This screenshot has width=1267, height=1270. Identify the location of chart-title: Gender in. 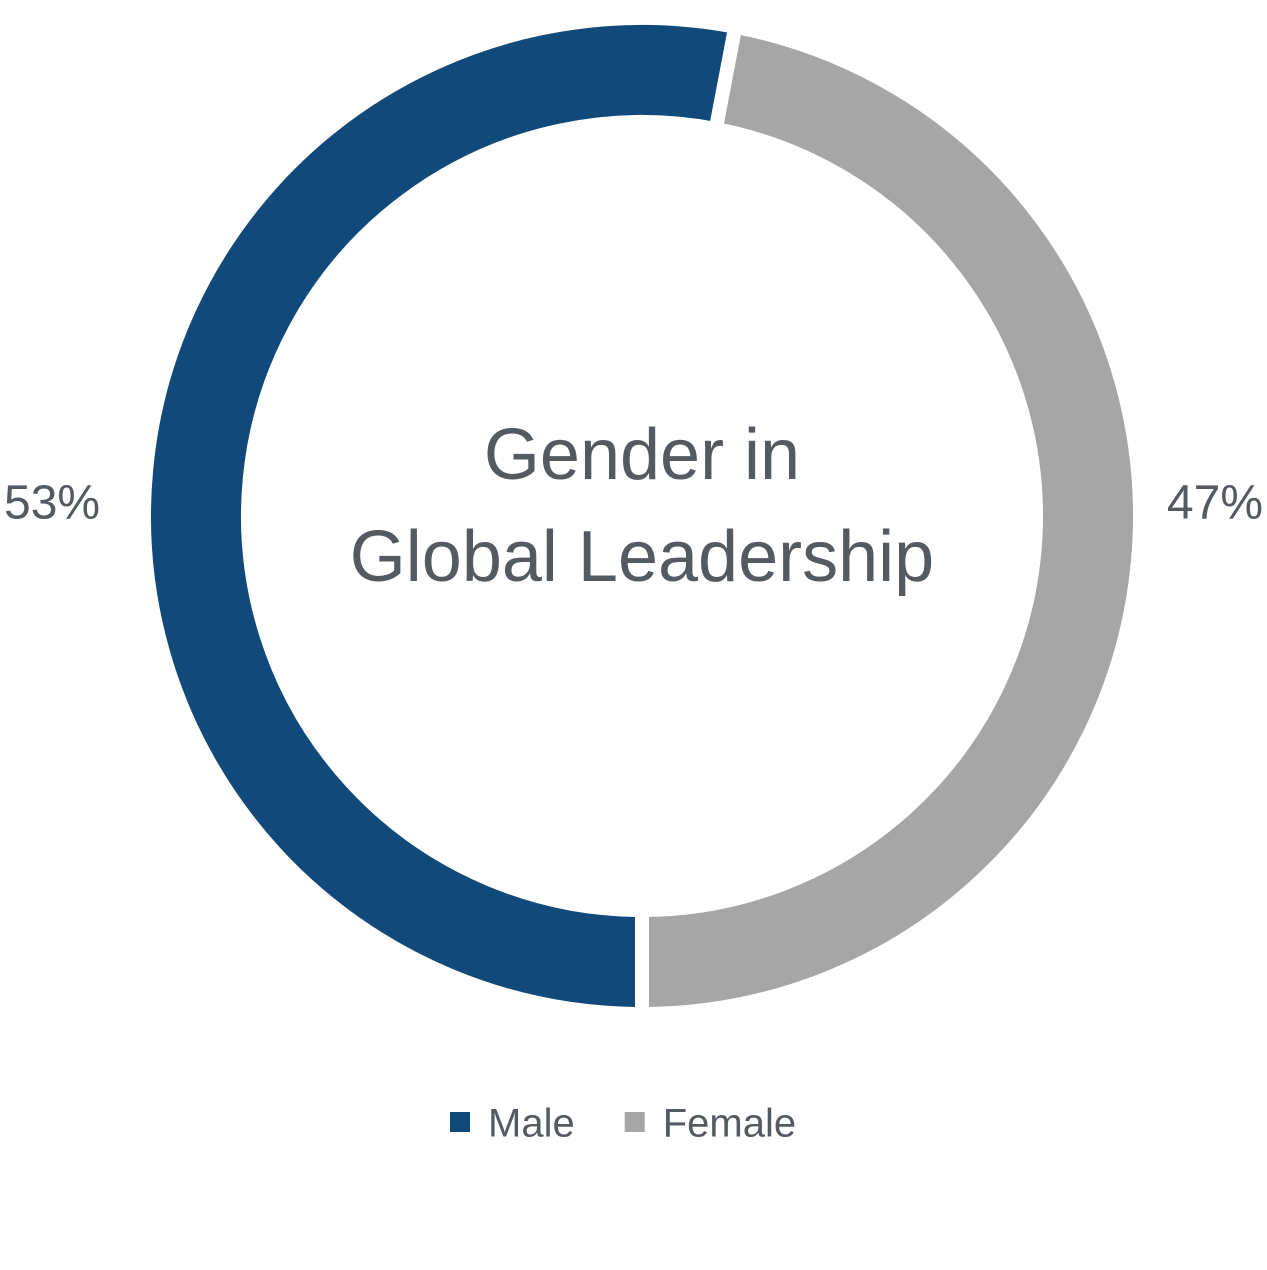
(642, 455).